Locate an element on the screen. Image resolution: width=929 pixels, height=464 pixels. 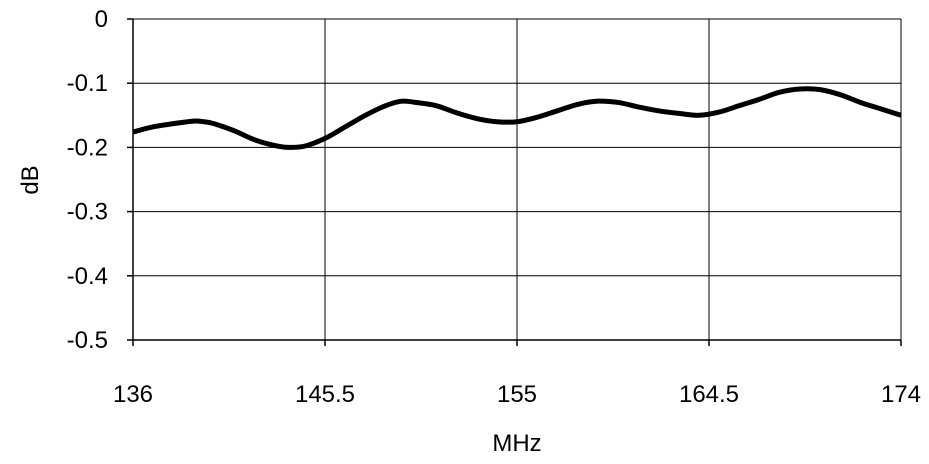
series-layer is located at coordinates (517, 118).